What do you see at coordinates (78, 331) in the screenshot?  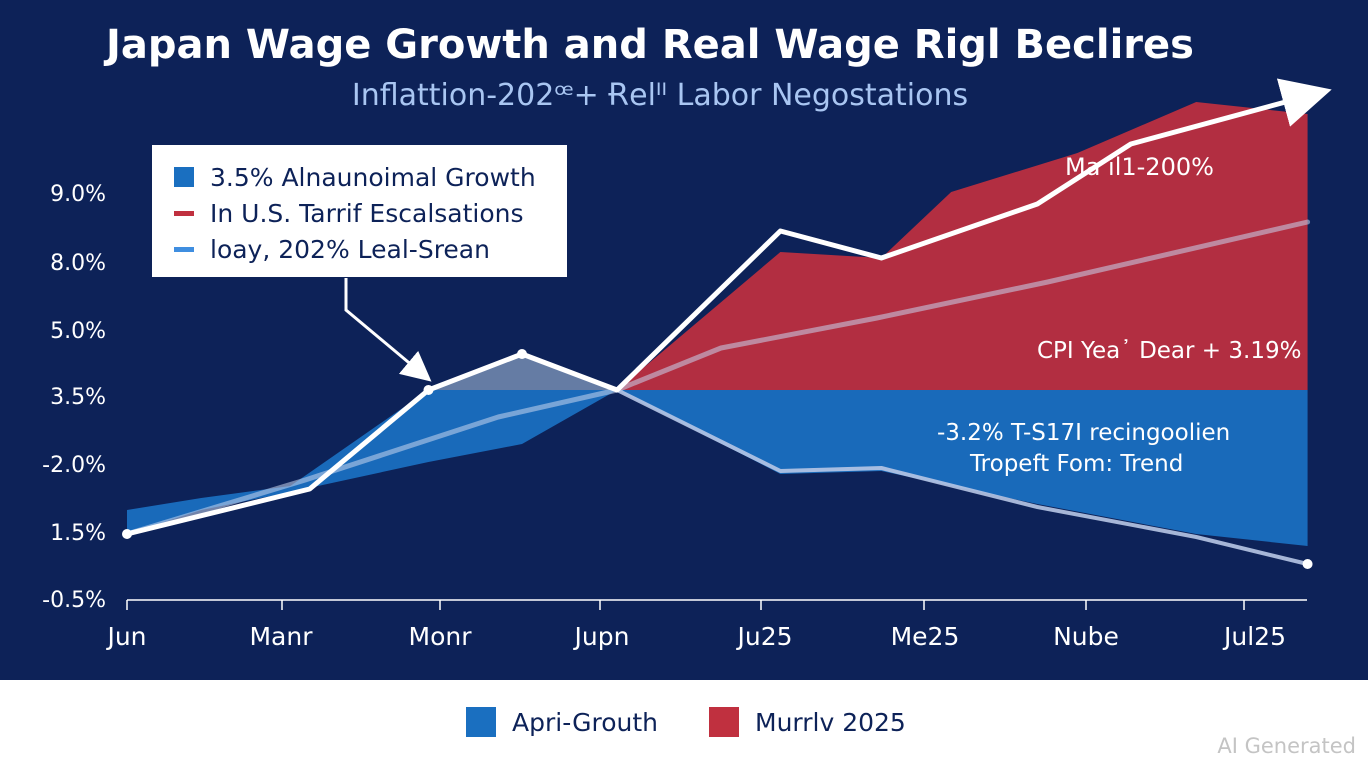 I see `y-tick-label: 5.0%` at bounding box center [78, 331].